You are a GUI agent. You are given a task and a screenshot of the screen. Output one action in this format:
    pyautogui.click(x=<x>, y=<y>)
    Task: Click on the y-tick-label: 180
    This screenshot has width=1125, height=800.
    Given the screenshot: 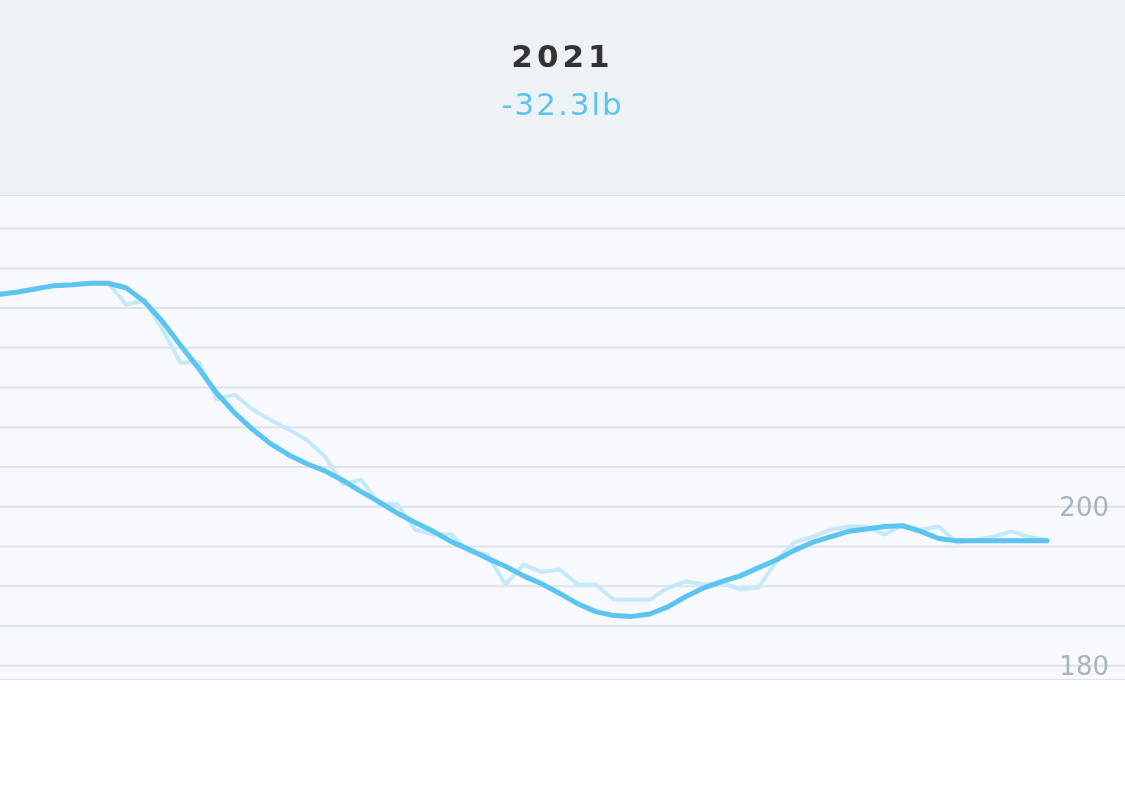 What is the action you would take?
    pyautogui.click(x=1084, y=665)
    